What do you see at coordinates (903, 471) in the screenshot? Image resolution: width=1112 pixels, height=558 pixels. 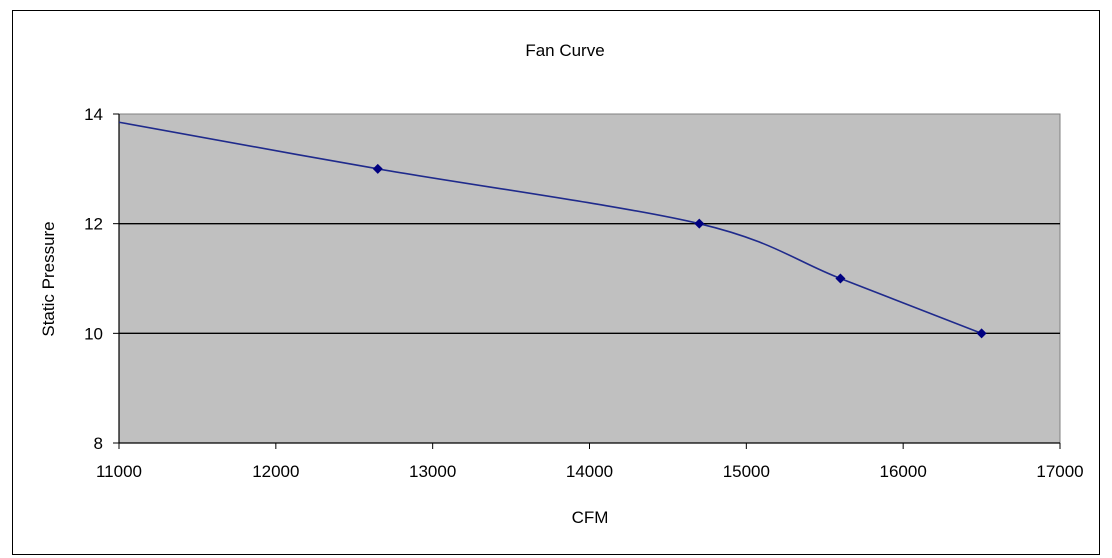 I see `x-tick-label: 16000` at bounding box center [903, 471].